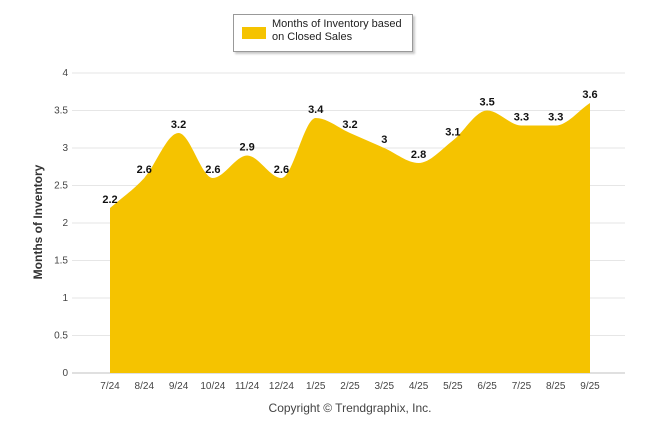  What do you see at coordinates (145, 386) in the screenshot?
I see `x-tick-label: 8/24` at bounding box center [145, 386].